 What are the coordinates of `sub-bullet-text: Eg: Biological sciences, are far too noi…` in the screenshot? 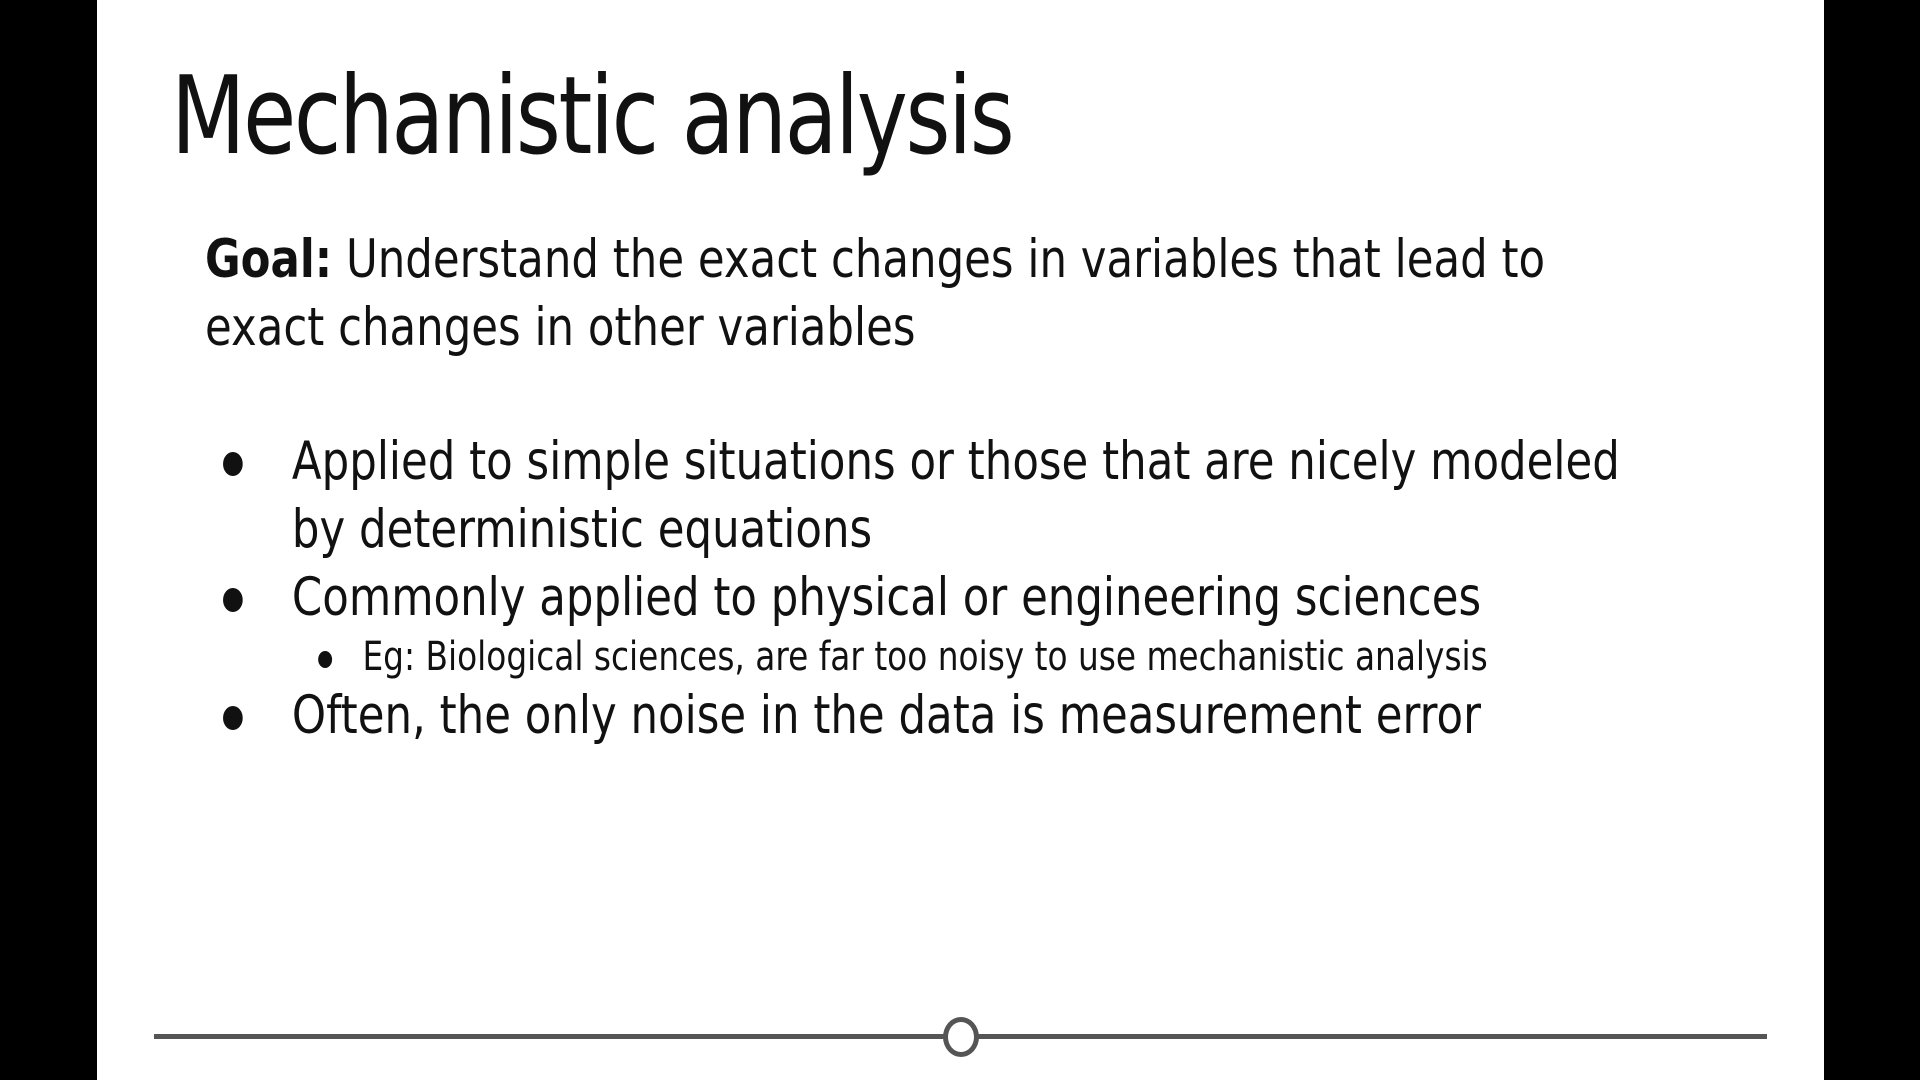 It's located at (925, 657).